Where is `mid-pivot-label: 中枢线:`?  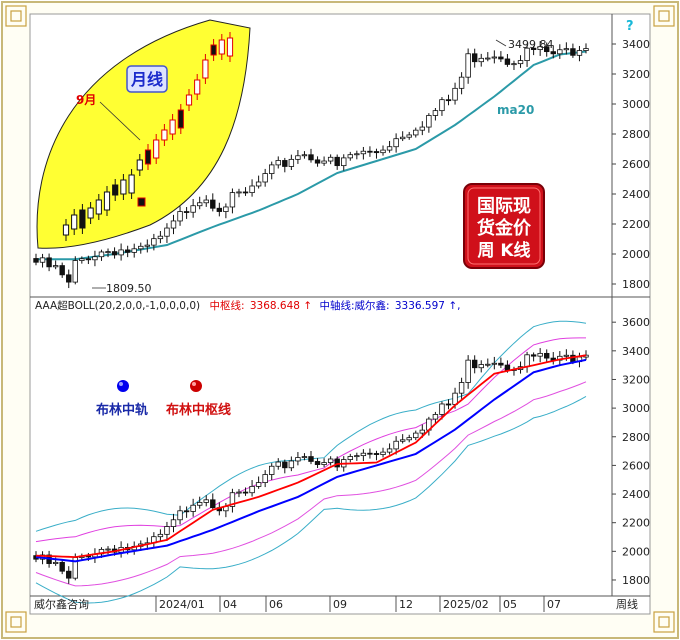
mid-pivot-label: 中枢线: is located at coordinates (226, 305).